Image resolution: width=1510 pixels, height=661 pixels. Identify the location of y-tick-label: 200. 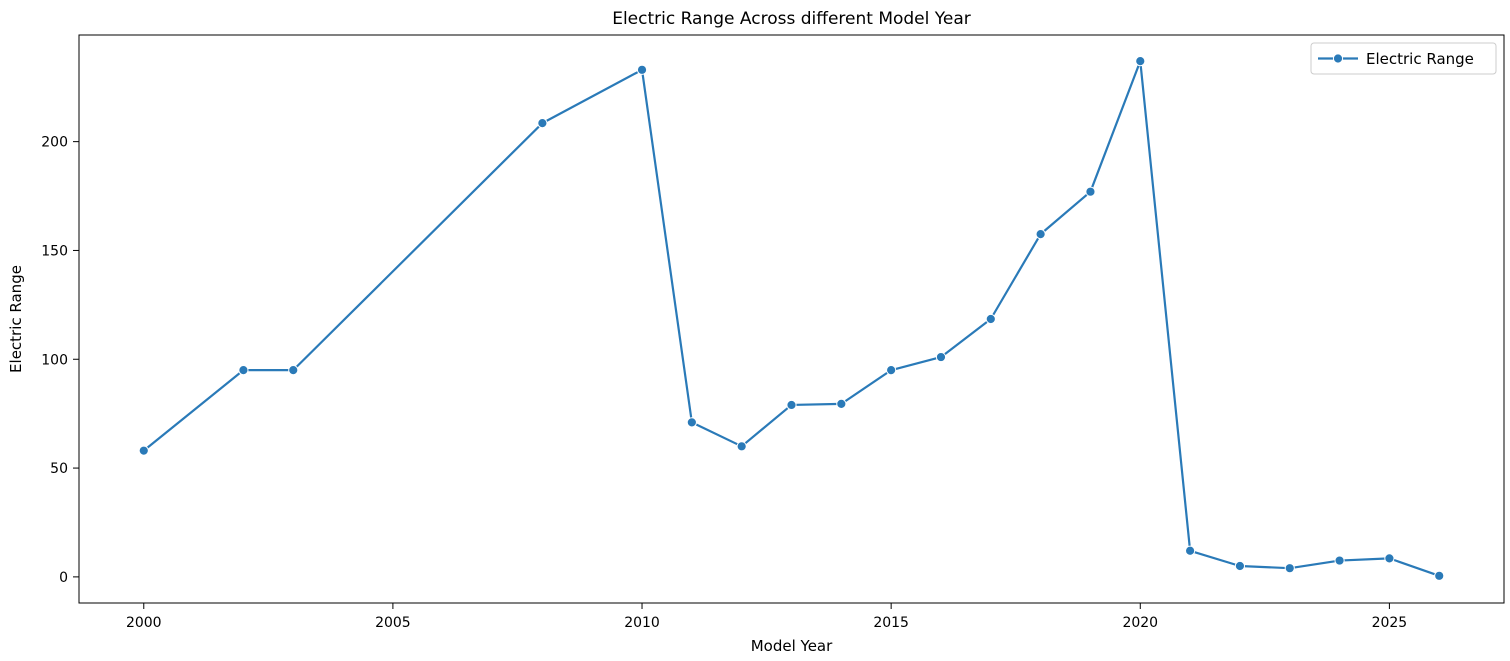
(54, 143).